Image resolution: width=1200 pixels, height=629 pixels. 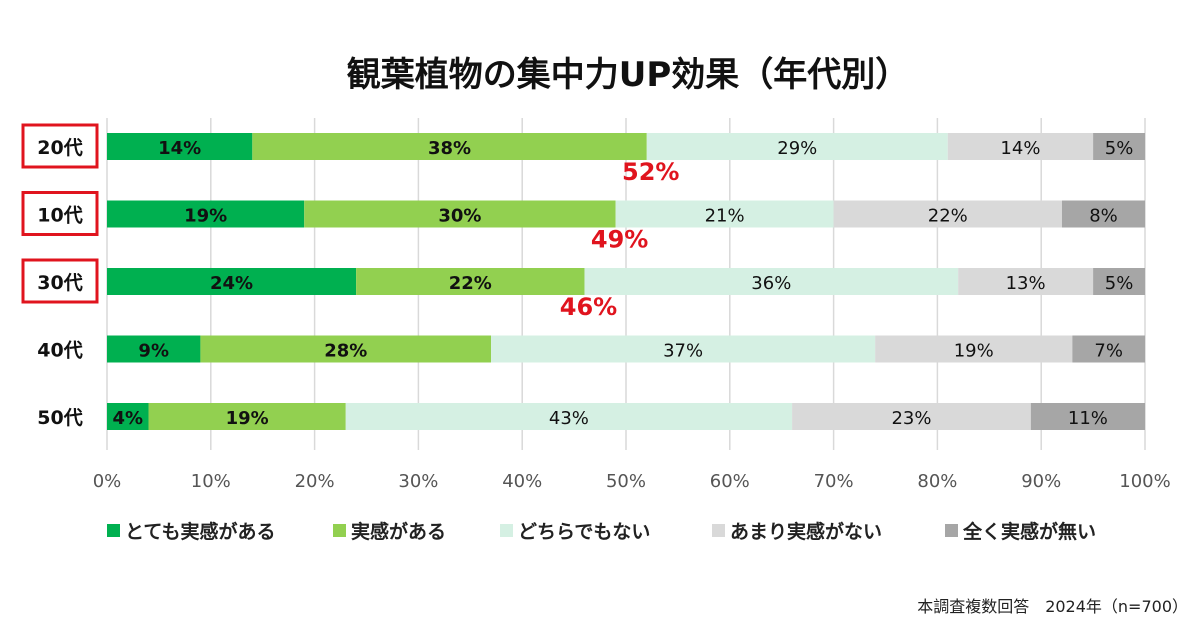 What do you see at coordinates (315, 481) in the screenshot?
I see `x-tick-label: 20%` at bounding box center [315, 481].